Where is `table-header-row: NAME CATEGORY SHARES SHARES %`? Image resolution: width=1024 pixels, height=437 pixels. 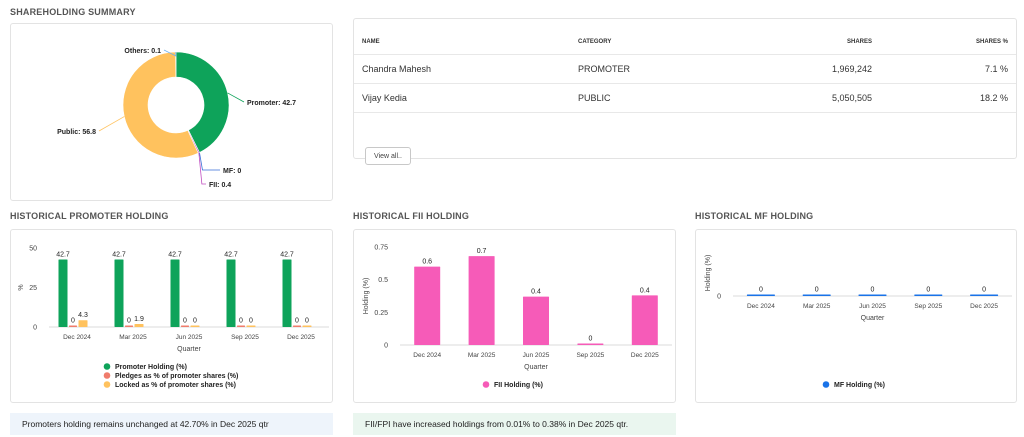 table-header-row: NAME CATEGORY SHARES SHARES % is located at coordinates (685, 44).